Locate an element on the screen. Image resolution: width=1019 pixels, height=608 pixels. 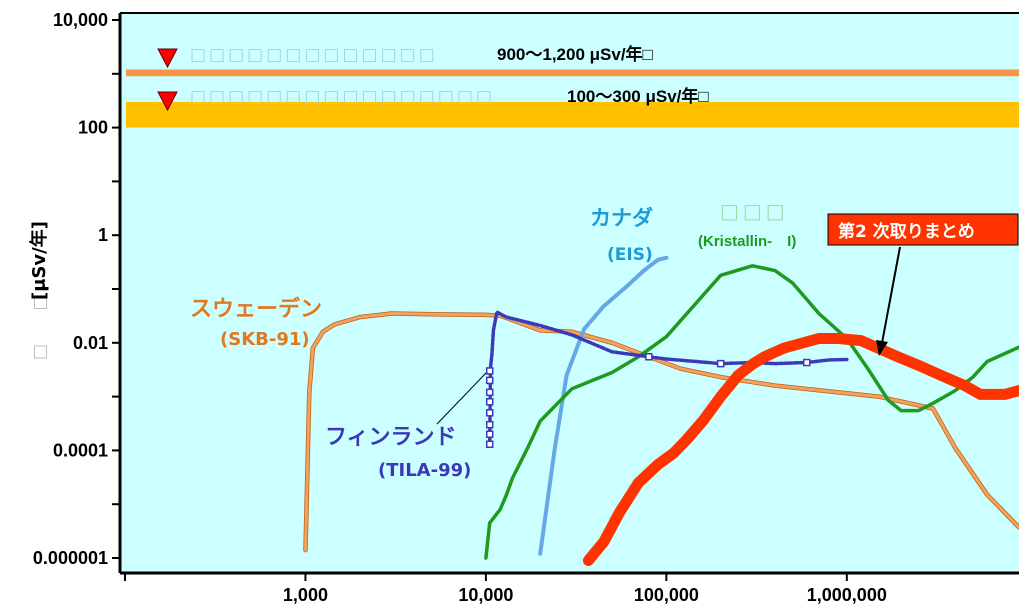
y-axis-prefix: □ □ is located at coordinates (40, 320).